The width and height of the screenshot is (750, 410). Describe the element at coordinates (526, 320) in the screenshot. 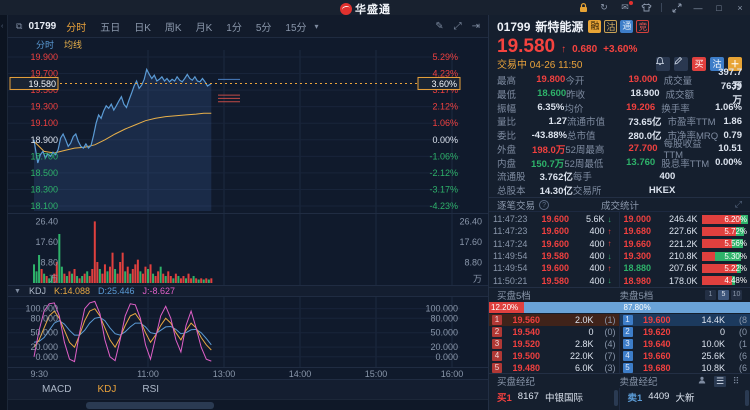

I see `bid-level-price: 19.560` at that location.